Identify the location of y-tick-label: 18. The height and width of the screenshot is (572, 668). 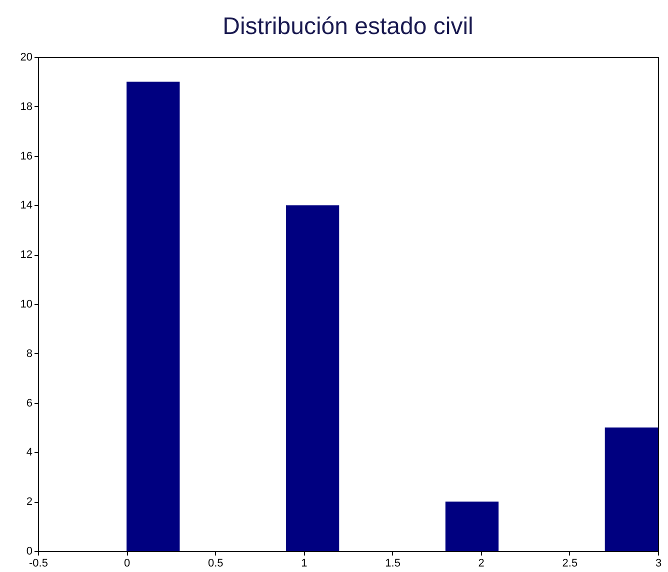
(26, 106).